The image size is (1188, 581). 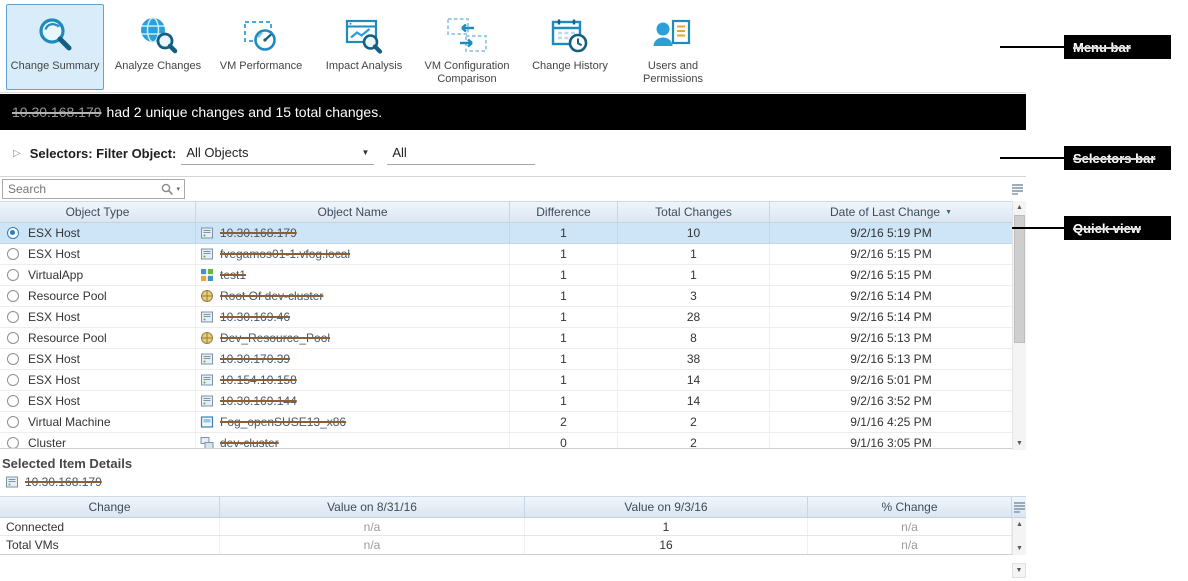 What do you see at coordinates (67, 338) in the screenshot?
I see `object-type: Resource Pool` at bounding box center [67, 338].